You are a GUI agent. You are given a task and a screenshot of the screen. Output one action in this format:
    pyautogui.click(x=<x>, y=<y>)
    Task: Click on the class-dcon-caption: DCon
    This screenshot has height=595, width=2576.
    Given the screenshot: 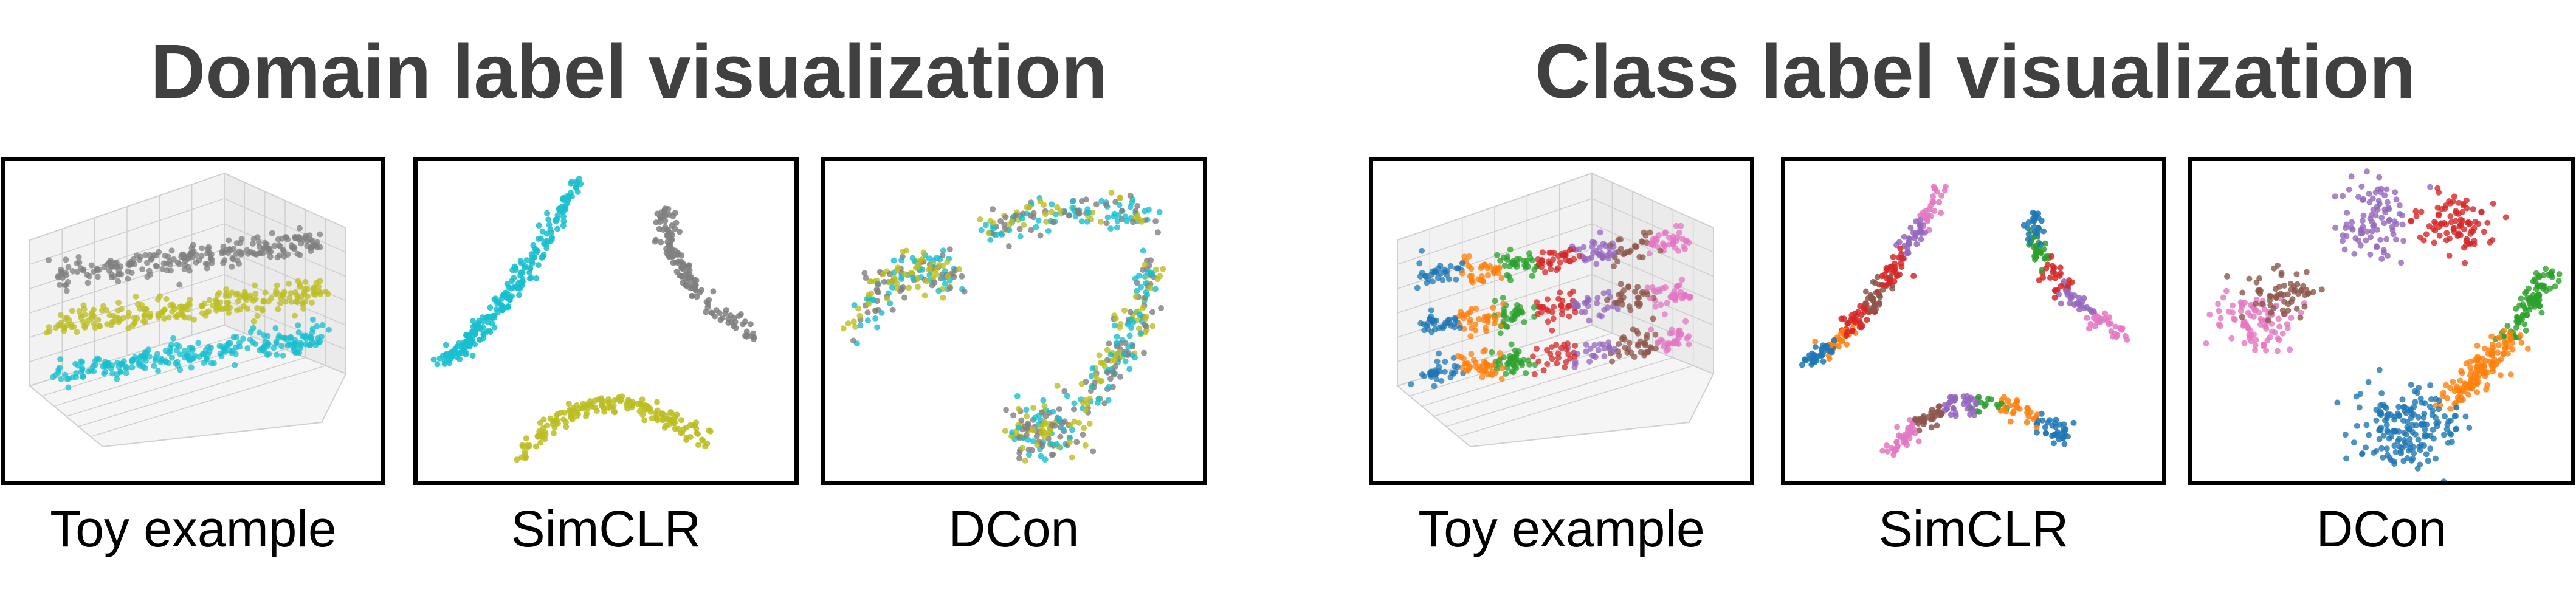 What is the action you would take?
    pyautogui.click(x=2381, y=528)
    